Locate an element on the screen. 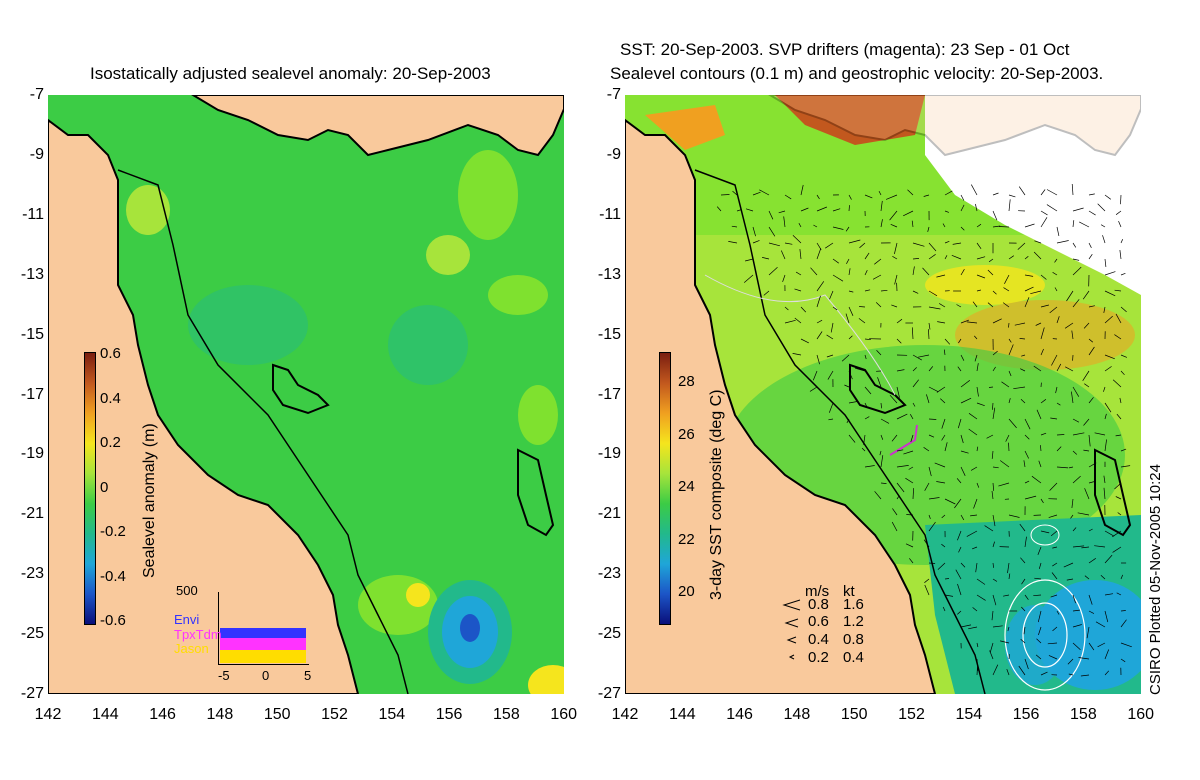 The image size is (1200, 780). legend-arrow-icon is located at coordinates (791, 605).